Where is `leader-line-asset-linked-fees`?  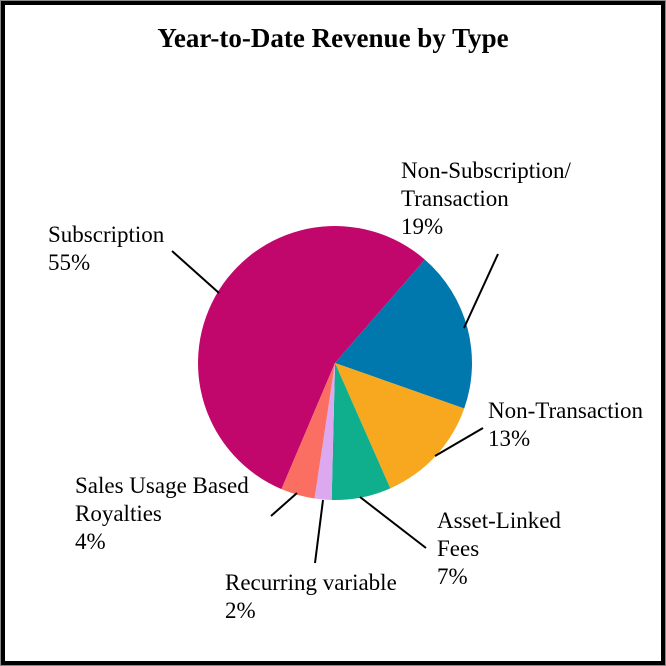
leader-line-asset-linked-fees is located at coordinates (393, 522).